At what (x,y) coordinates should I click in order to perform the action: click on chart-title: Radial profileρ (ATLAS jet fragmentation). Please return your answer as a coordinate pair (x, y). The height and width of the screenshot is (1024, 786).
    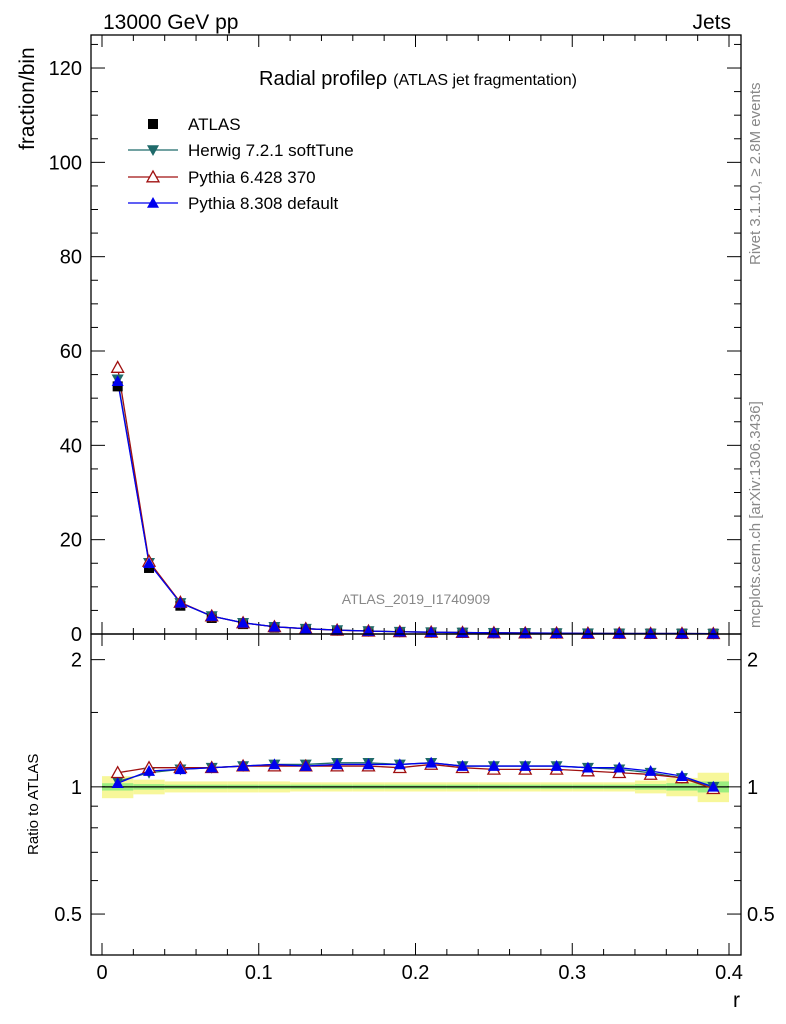
    Looking at the image, I should click on (418, 79).